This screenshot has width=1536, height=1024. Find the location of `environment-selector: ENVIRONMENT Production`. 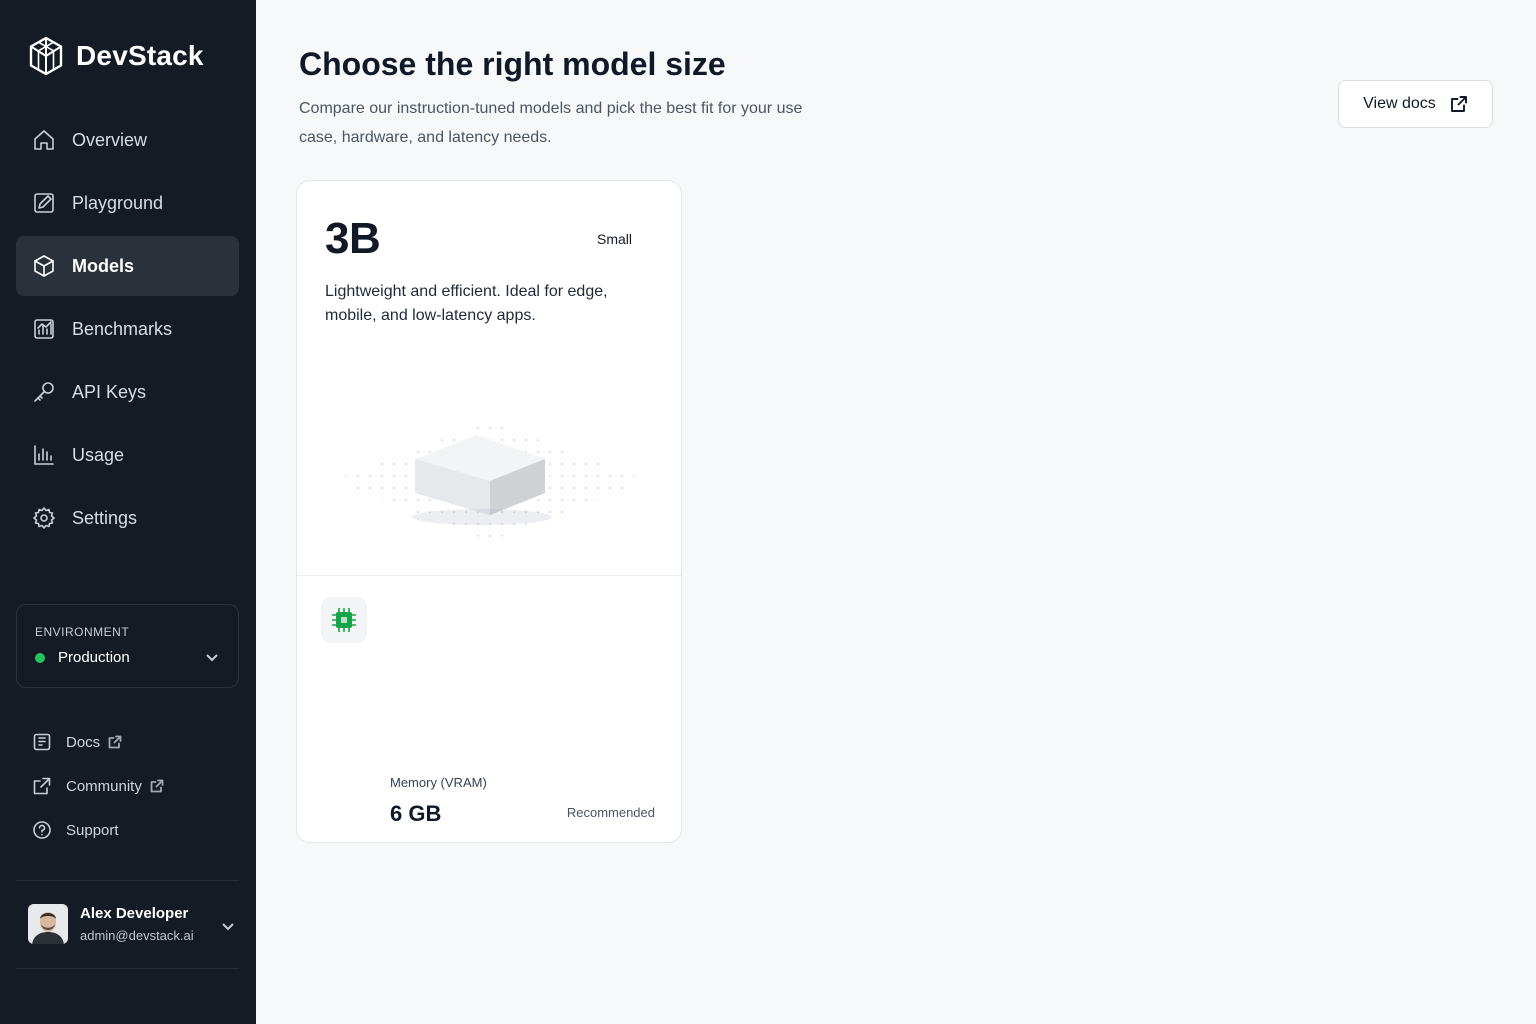

environment-selector: ENVIRONMENT Production is located at coordinates (127, 646).